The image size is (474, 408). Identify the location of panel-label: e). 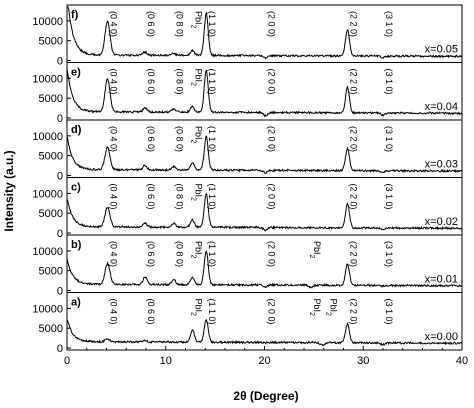
(76, 73).